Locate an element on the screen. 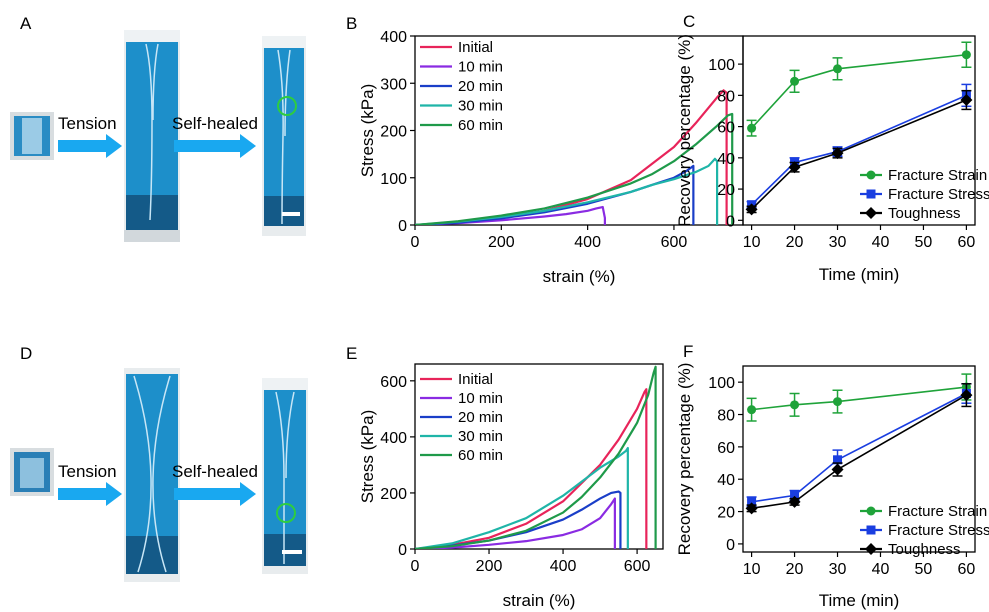 This screenshot has width=989, height=612. legend-label: Toughness is located at coordinates (924, 213).